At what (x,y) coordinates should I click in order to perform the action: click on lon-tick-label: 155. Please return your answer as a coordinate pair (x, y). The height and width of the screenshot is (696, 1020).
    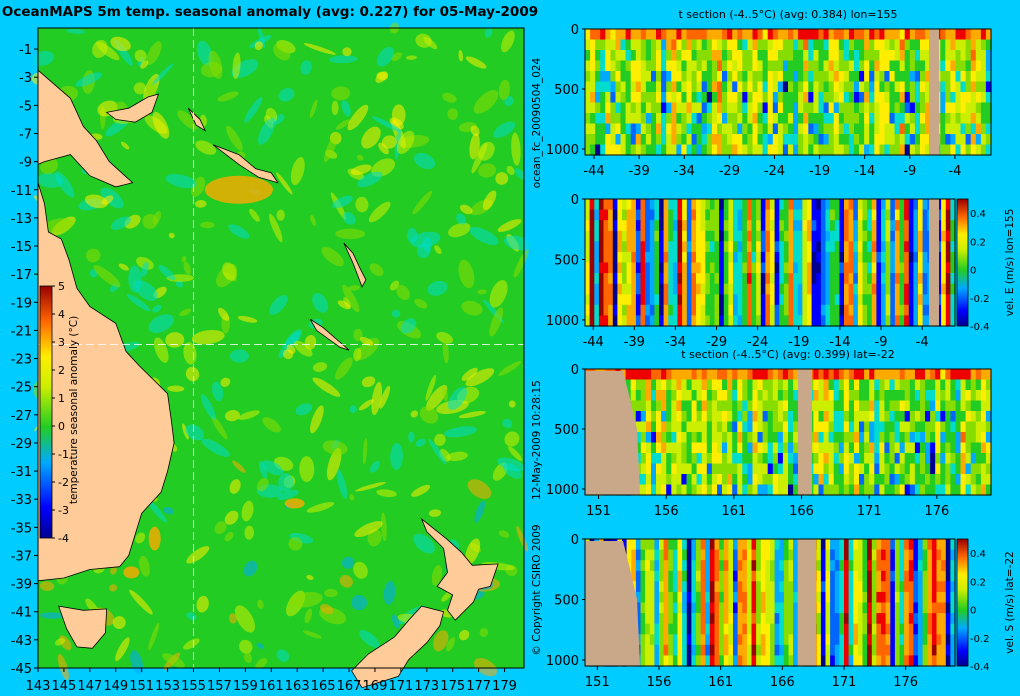
    Looking at the image, I should click on (193, 686).